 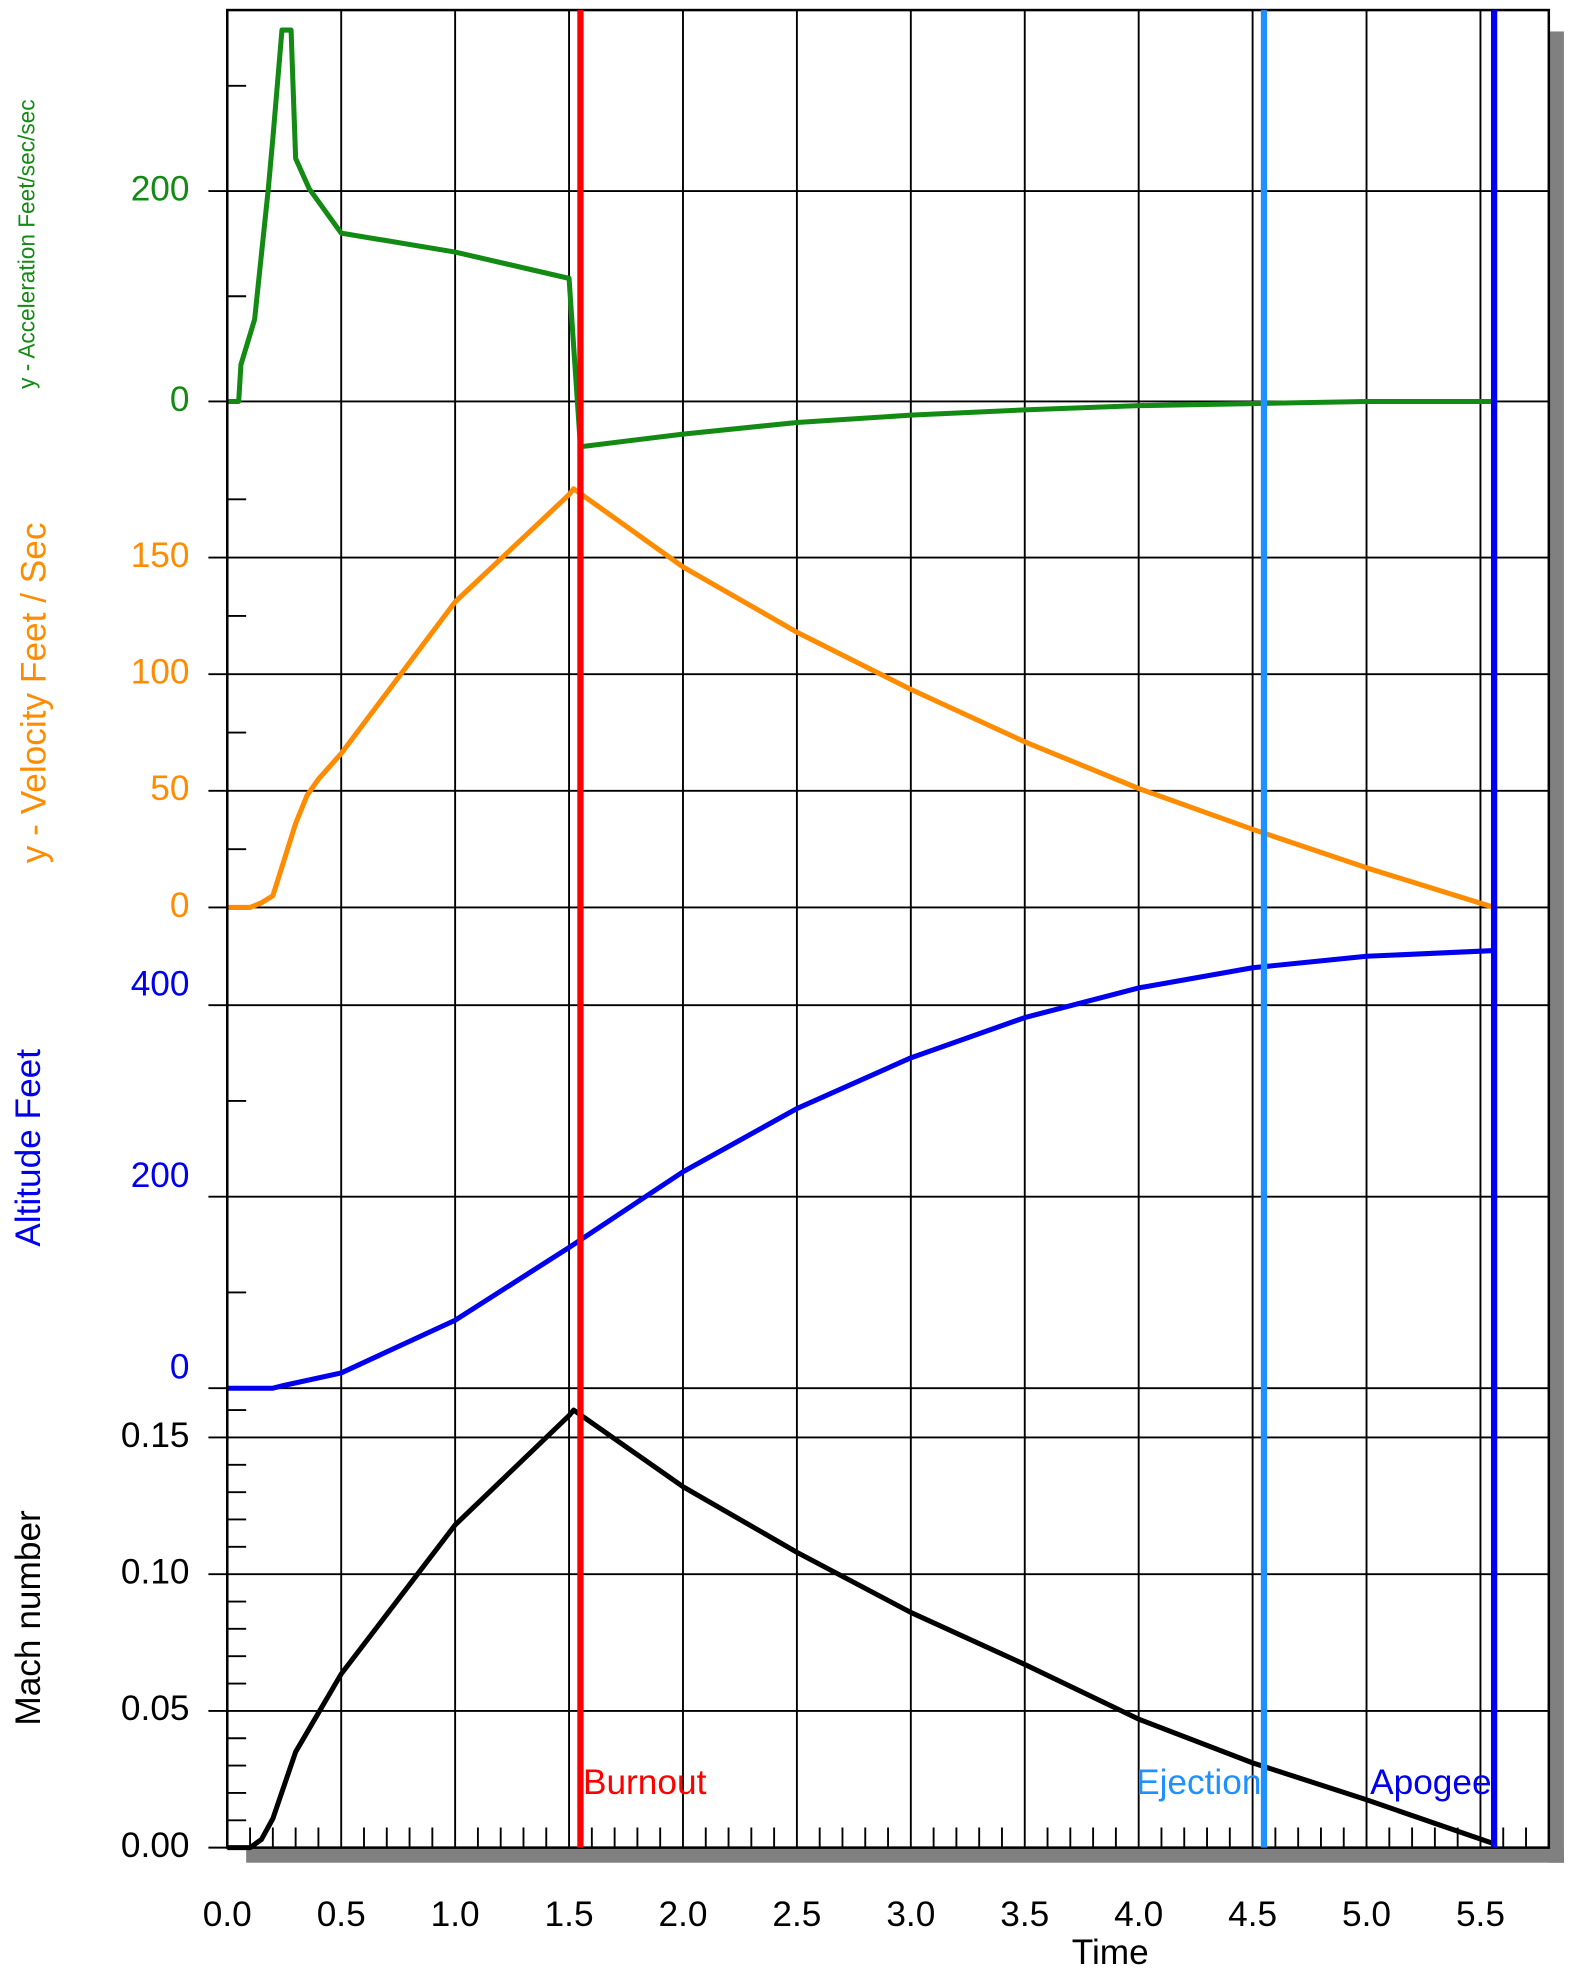 What do you see at coordinates (227, 1914) in the screenshot?
I see `x-tick-label: 0.0` at bounding box center [227, 1914].